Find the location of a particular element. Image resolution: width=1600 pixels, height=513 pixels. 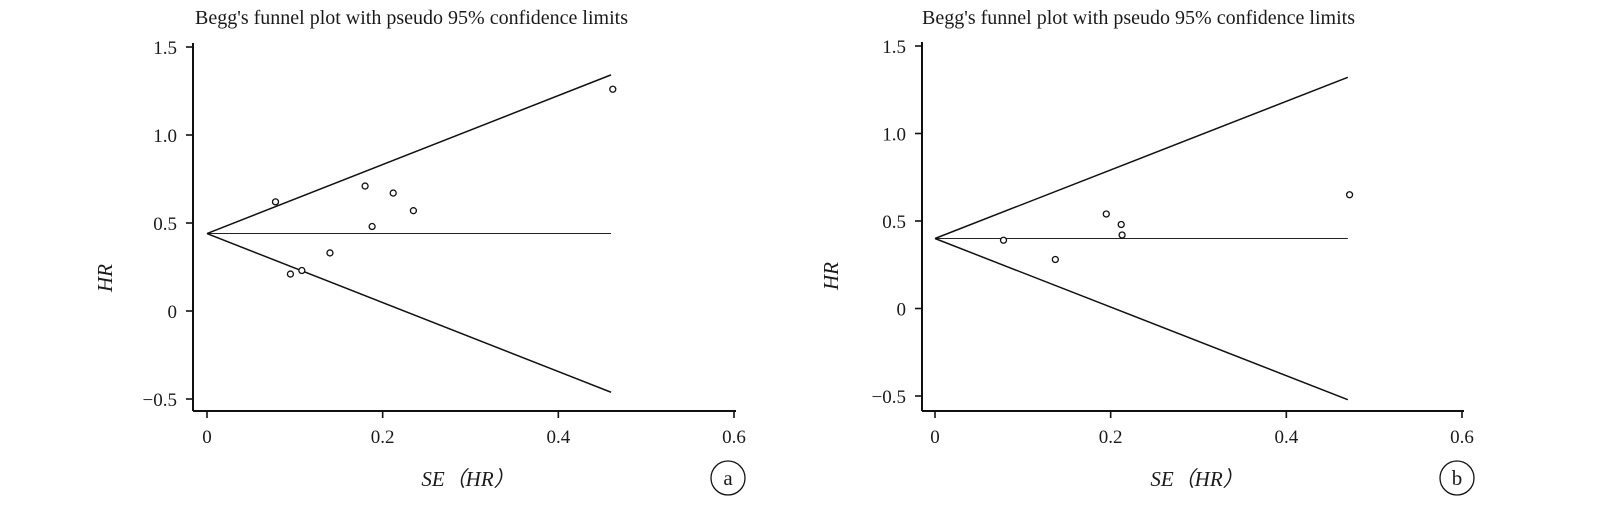

panel-label: a is located at coordinates (728, 478).